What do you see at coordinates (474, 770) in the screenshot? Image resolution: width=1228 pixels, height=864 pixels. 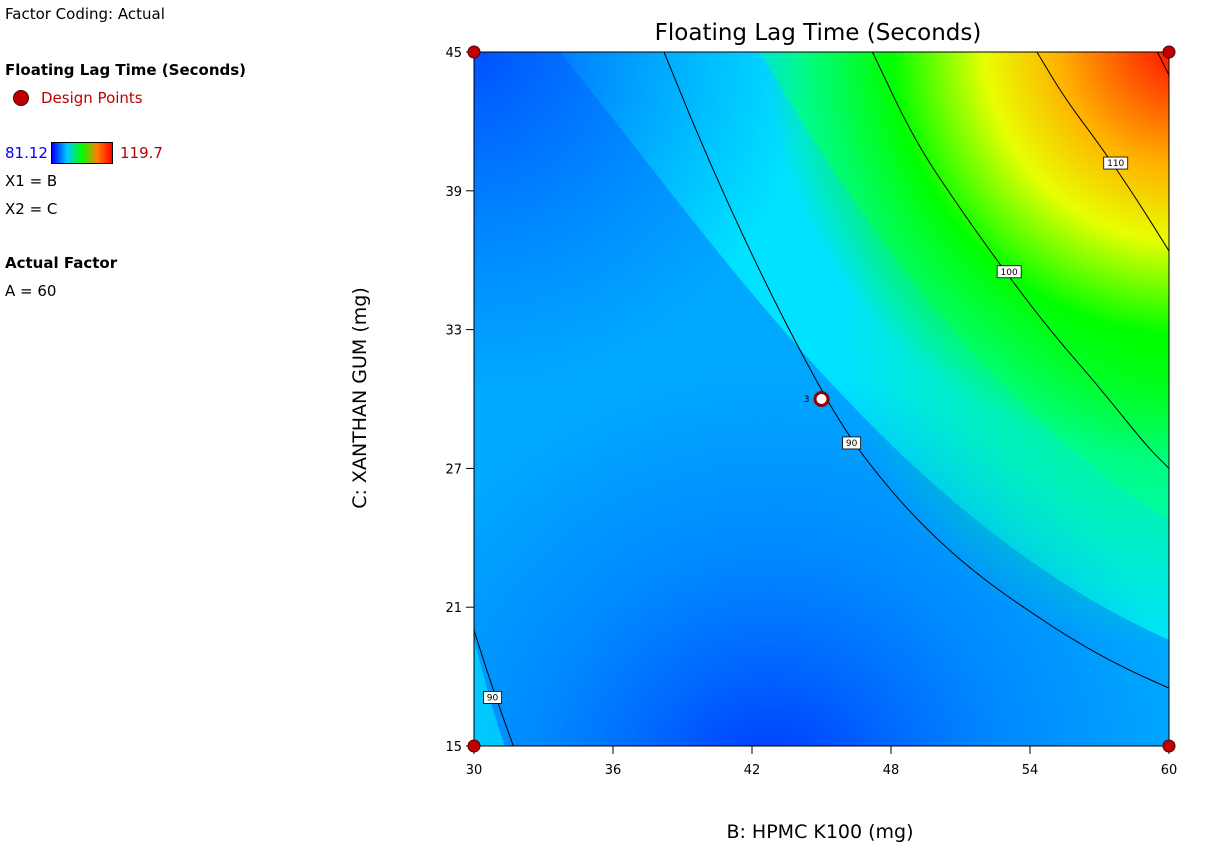 I see `x-tick-label-0: 30` at bounding box center [474, 770].